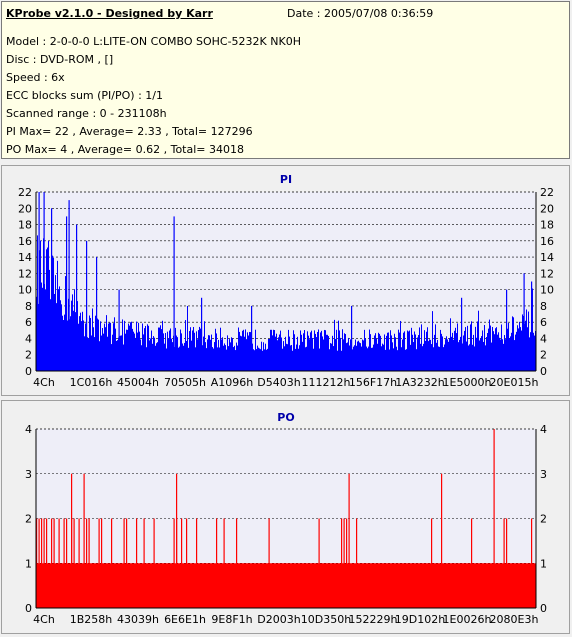 The width and height of the screenshot is (572, 637). I want to click on x-tick-label: 111212h, so click(326, 382).